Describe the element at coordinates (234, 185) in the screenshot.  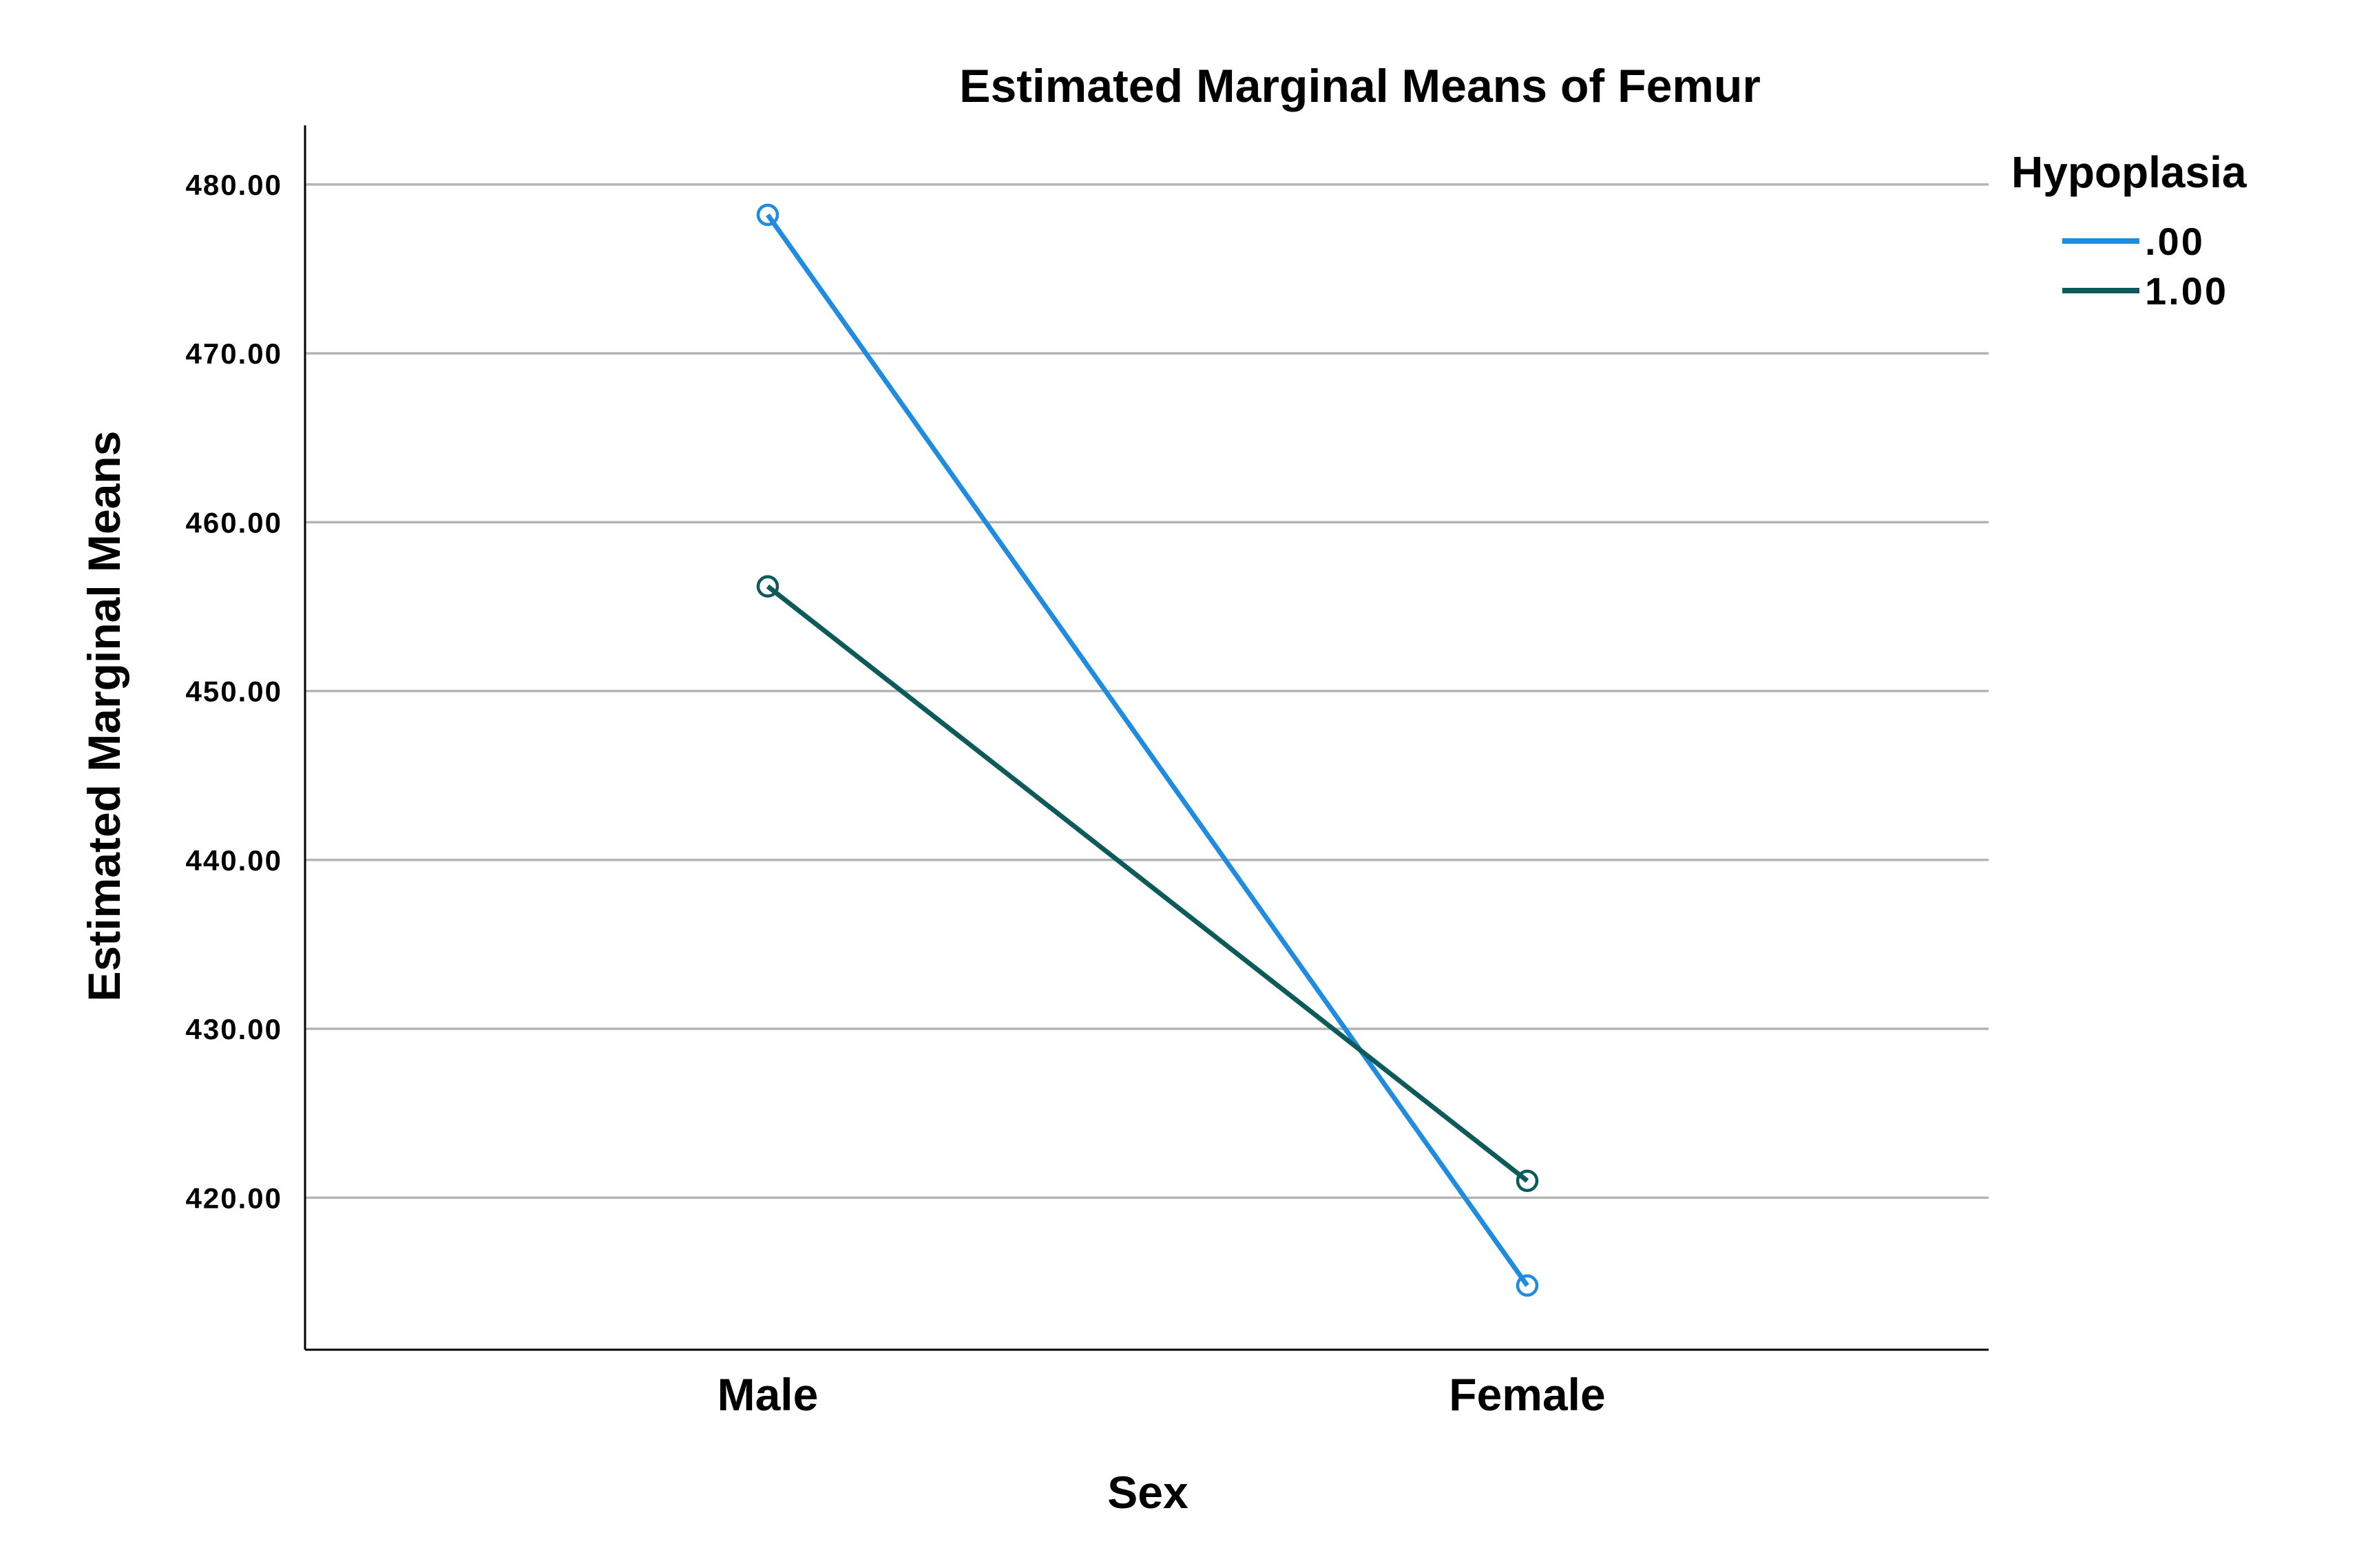
I see `y-tick-label: 480.00` at that location.